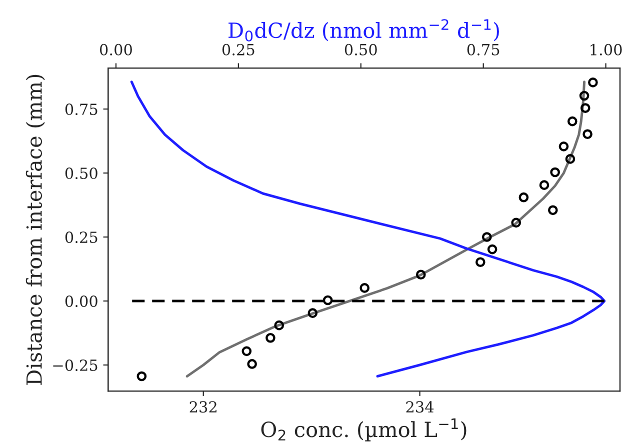 The width and height of the screenshot is (625, 448). What do you see at coordinates (363, 30) in the screenshot?
I see `x2-axis-title: D$_{0}$dC/dz (nmol mm$^{−2}$ d$^{−1}$)` at bounding box center [363, 30].